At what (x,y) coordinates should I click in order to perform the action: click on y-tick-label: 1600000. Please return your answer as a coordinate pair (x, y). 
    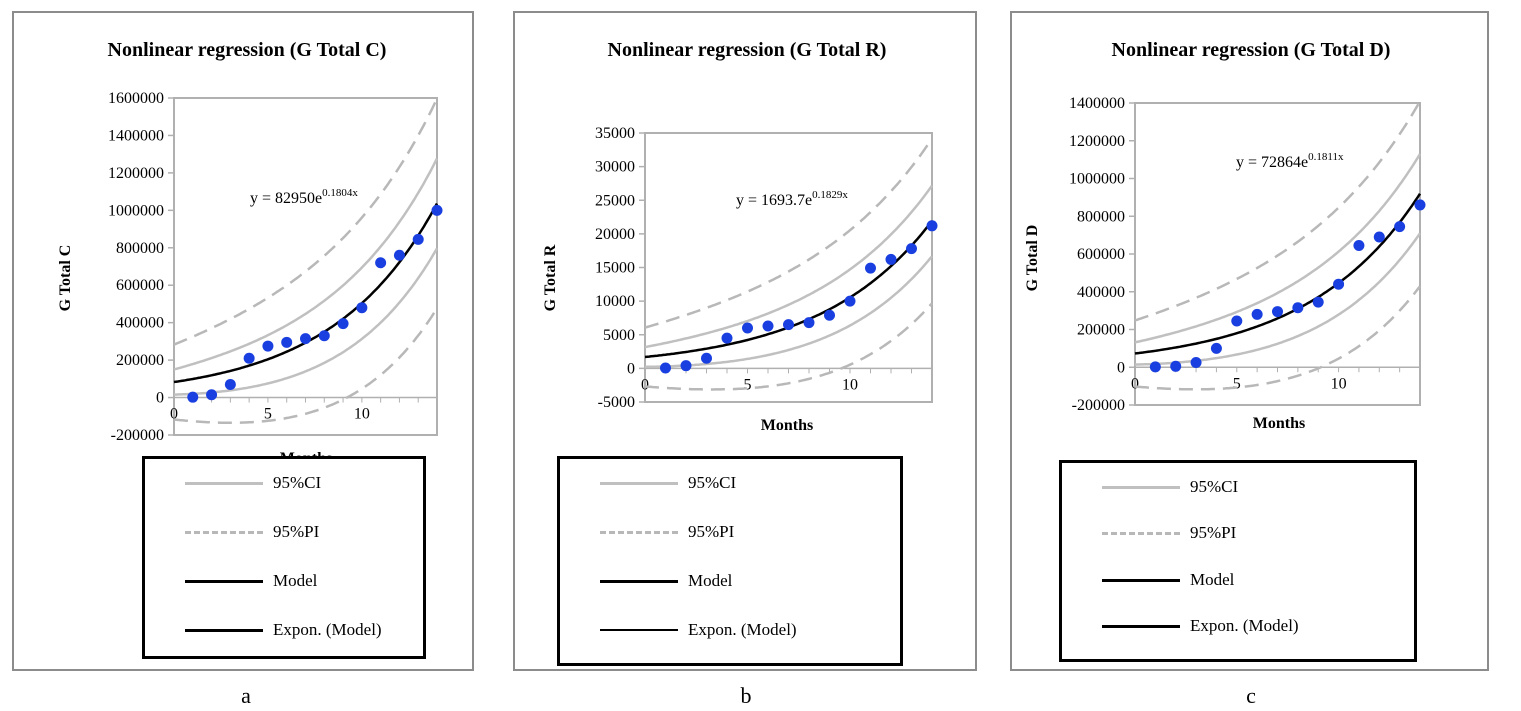
    Looking at the image, I should click on (136, 98).